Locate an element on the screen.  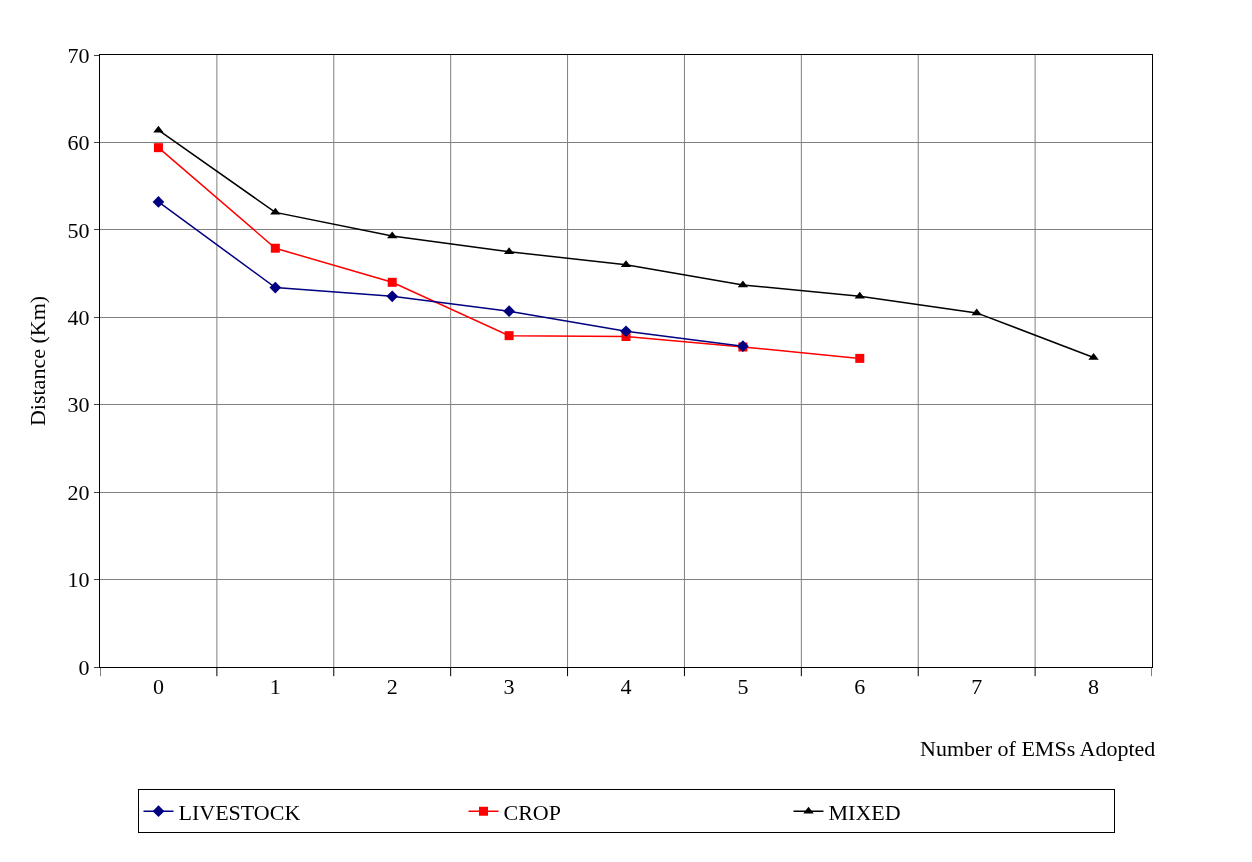
x-tick-label: 1 is located at coordinates (275, 687).